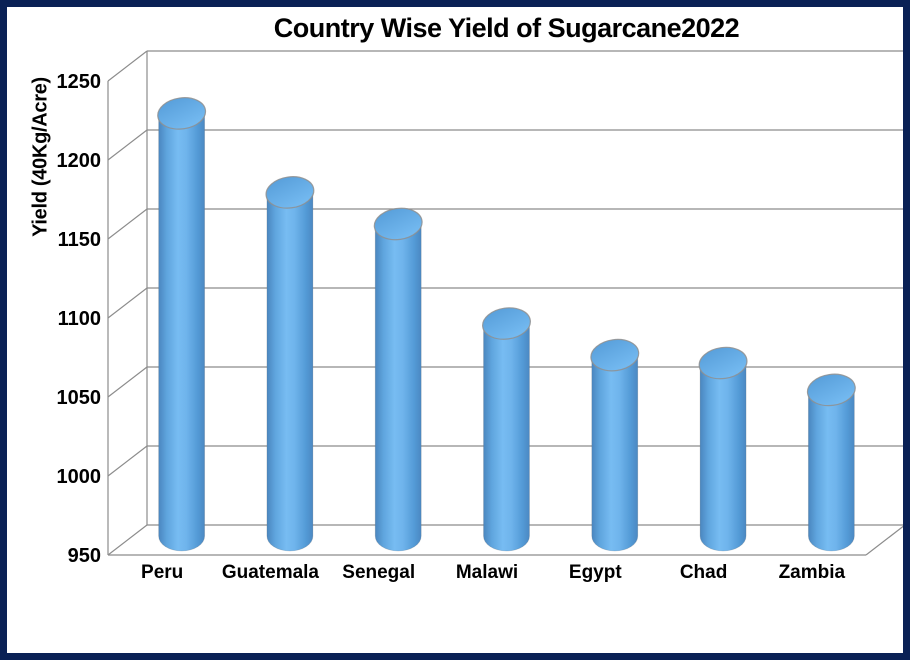 The image size is (910, 660). What do you see at coordinates (378, 572) in the screenshot?
I see `x-category-label: Senegal` at bounding box center [378, 572].